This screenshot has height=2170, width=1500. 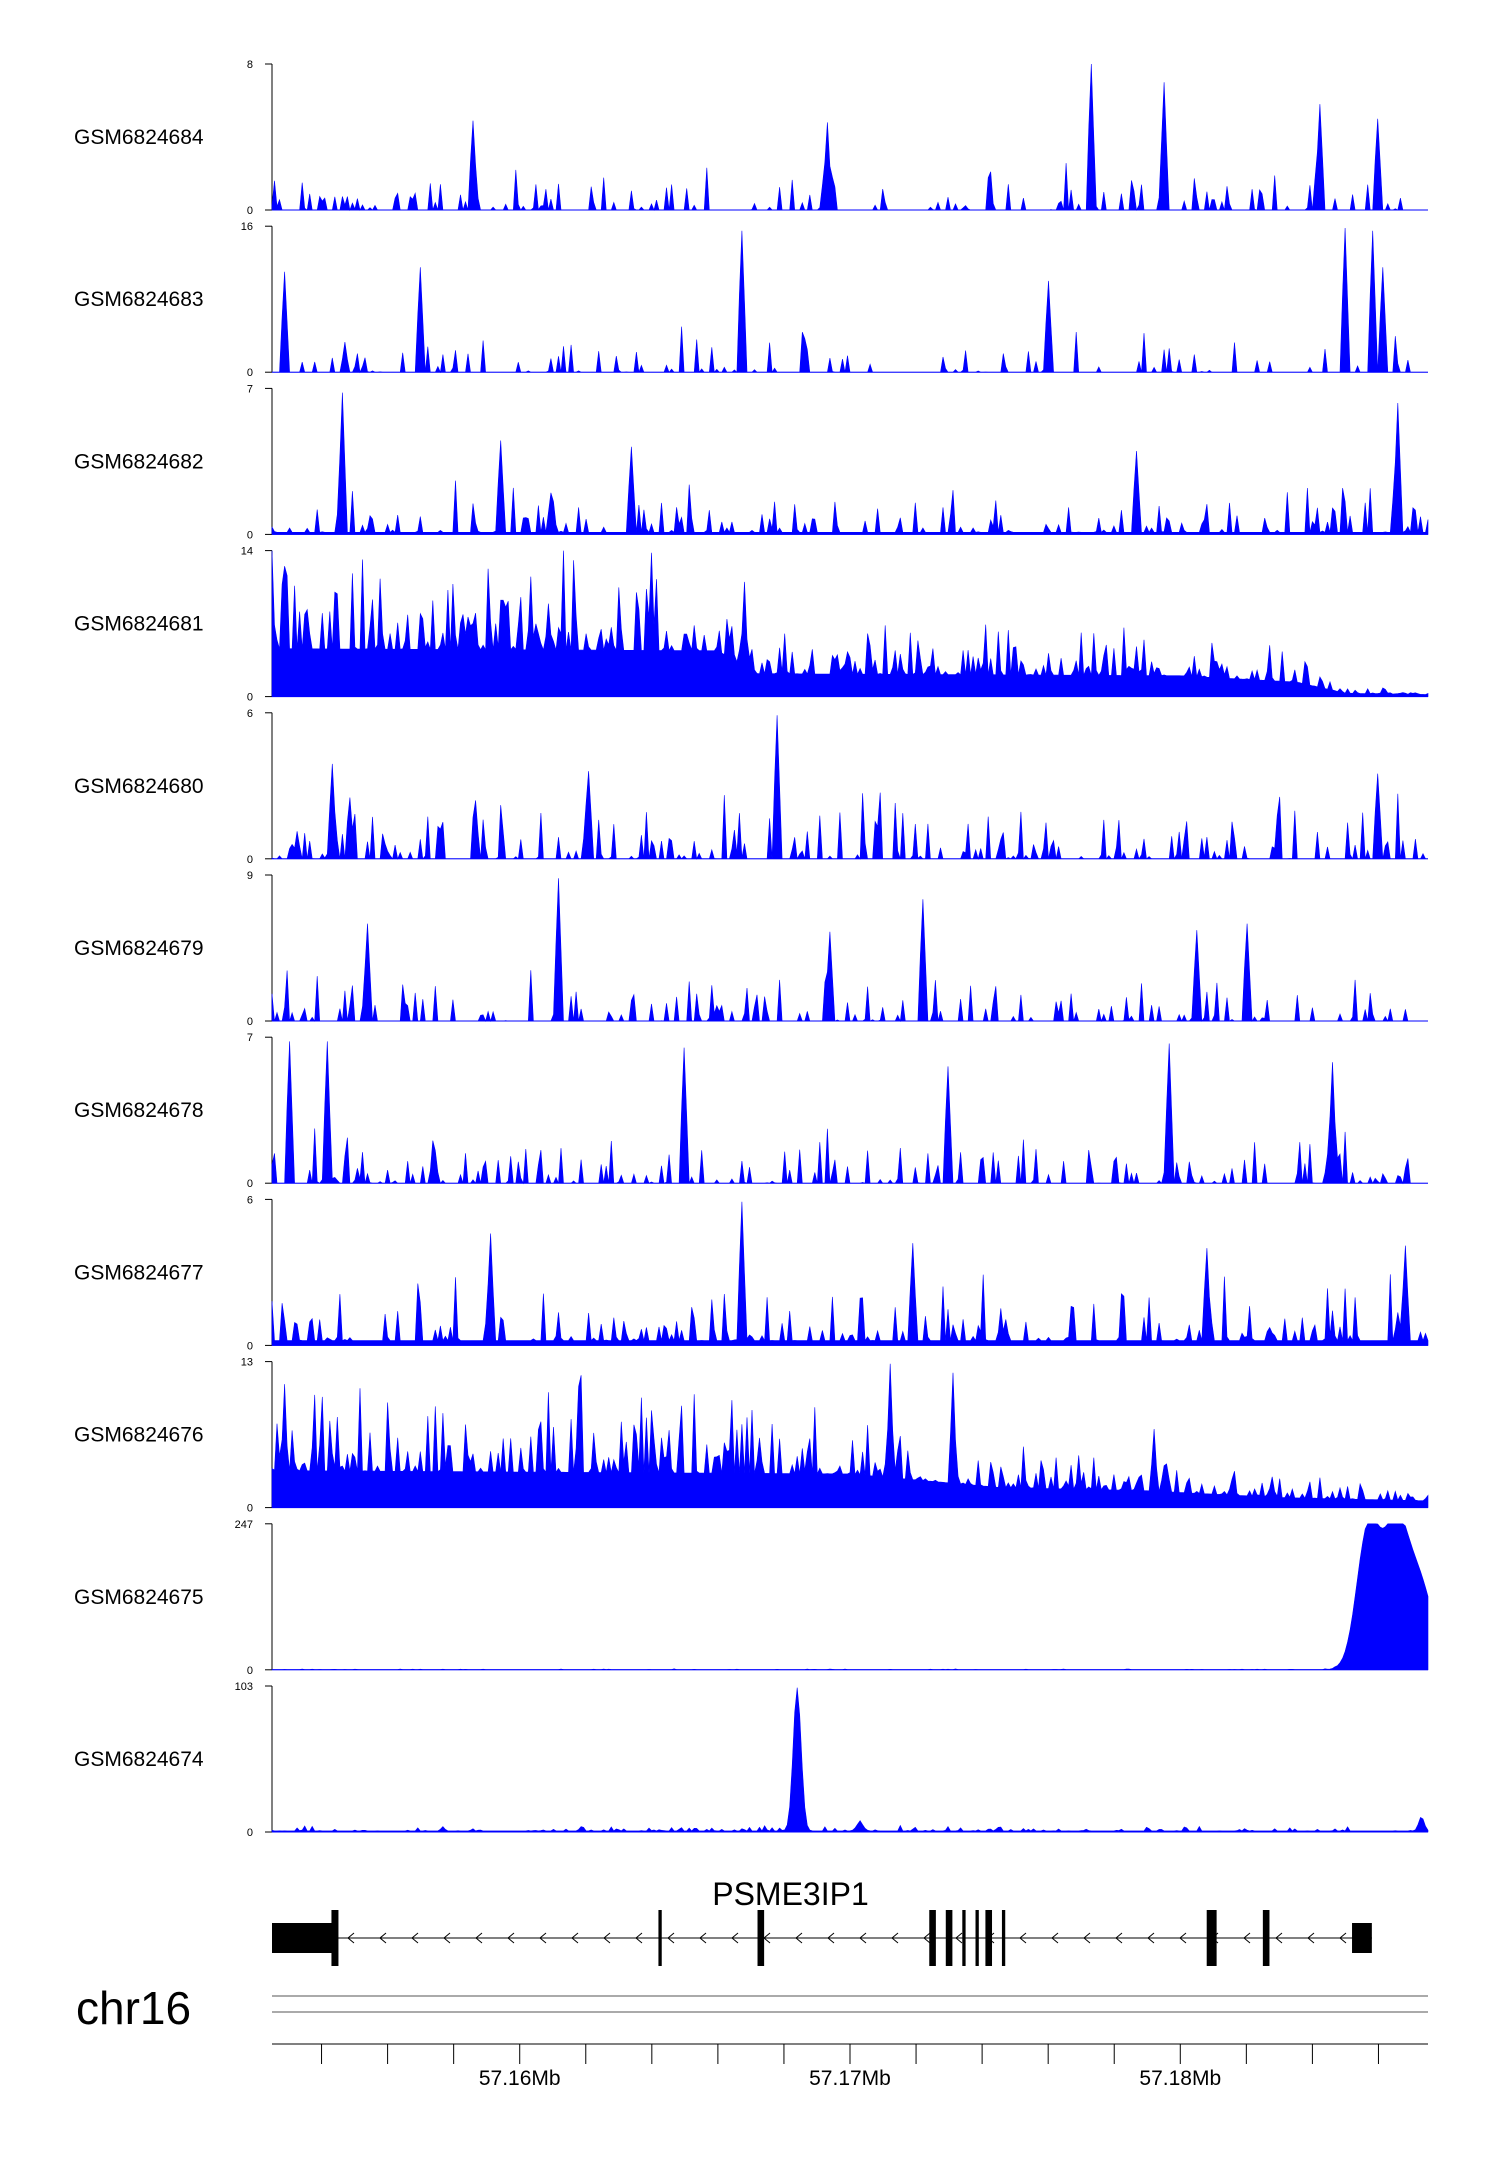 I want to click on track-GSM6824675: GSM6824675 247 0, so click(x=751, y=1598).